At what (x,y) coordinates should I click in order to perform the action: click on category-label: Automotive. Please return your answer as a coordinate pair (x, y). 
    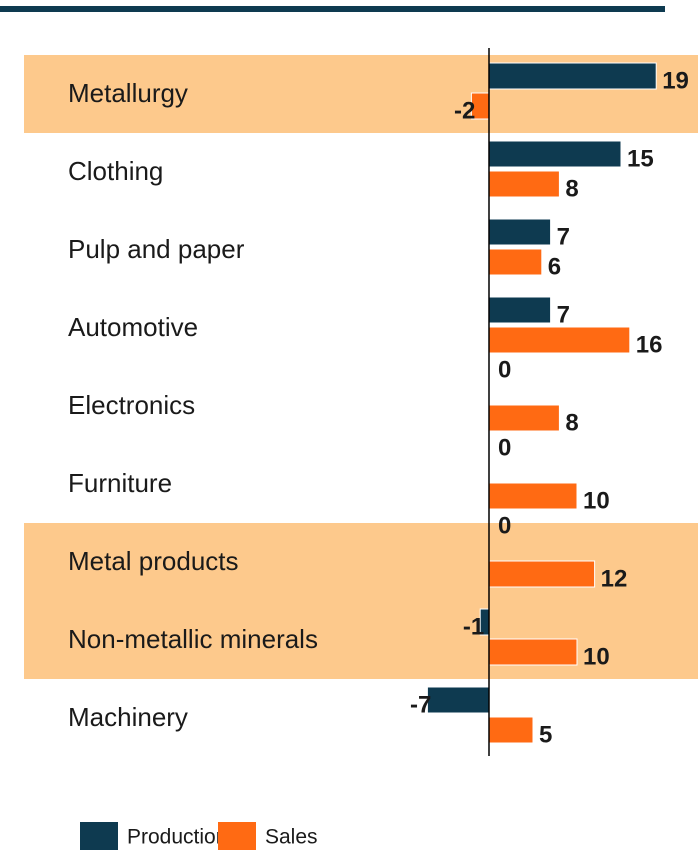
    Looking at the image, I should click on (133, 327).